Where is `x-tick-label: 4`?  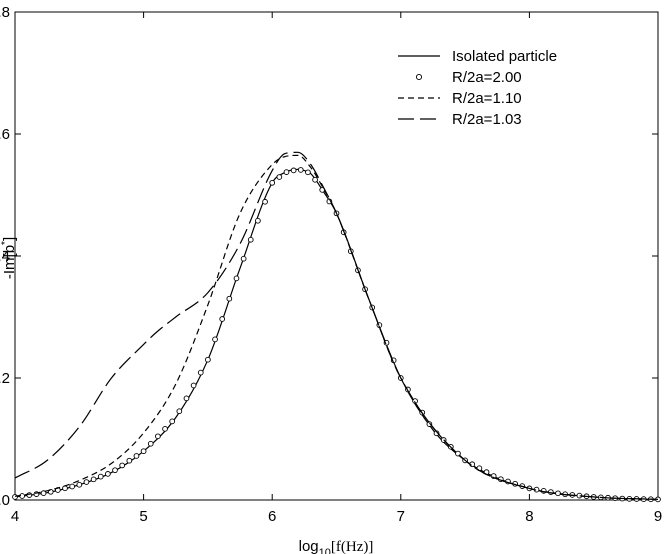 x-tick-label: 4 is located at coordinates (15, 516).